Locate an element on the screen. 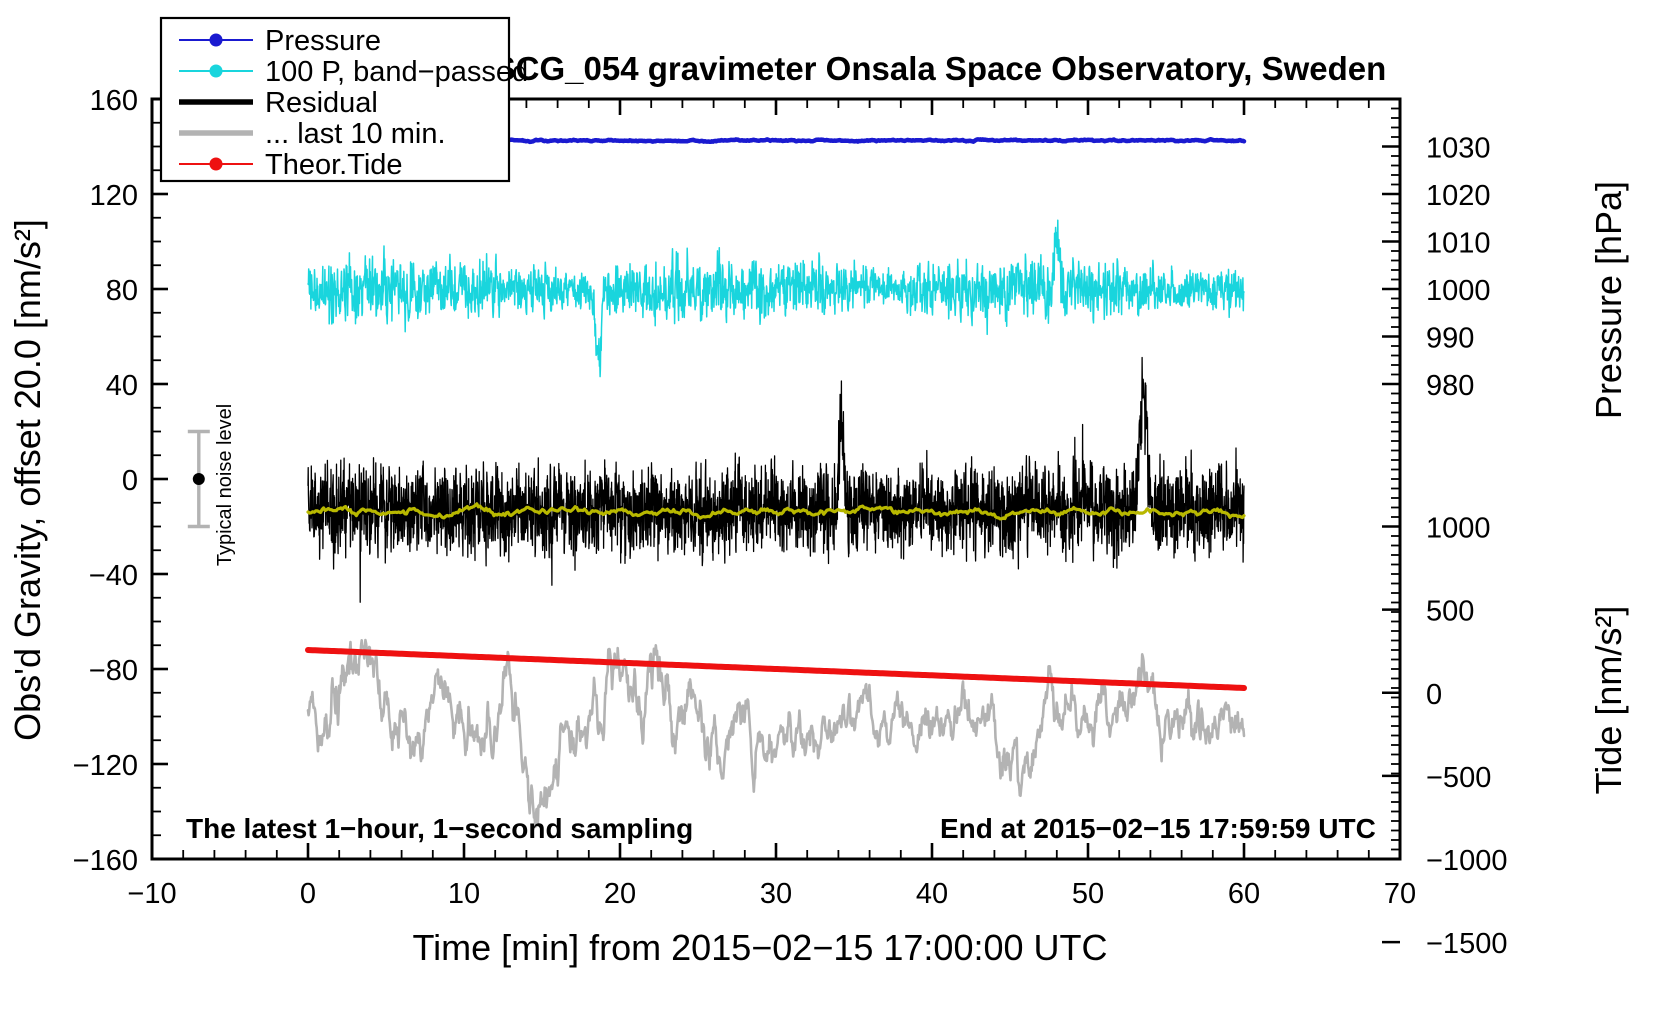 This screenshot has width=1660, height=1020. end-time-note: End at 2015−02−15 17:59:59 UTC is located at coordinates (1158, 828).